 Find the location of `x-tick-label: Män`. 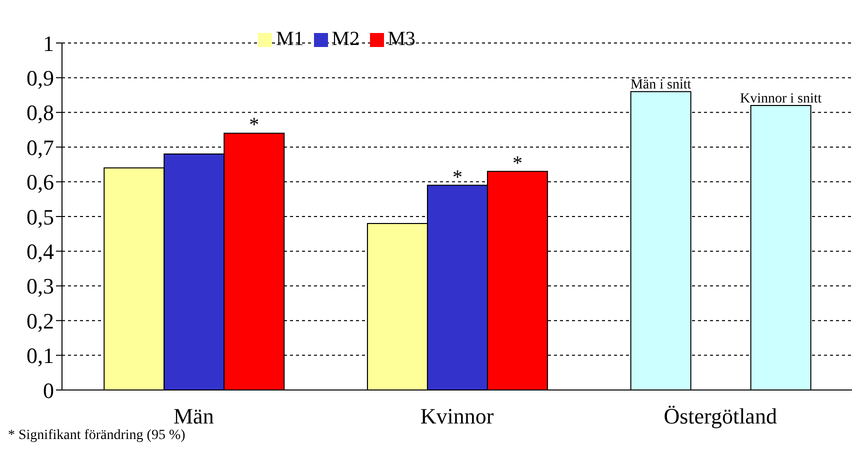

x-tick-label: Män is located at coordinates (194, 416).